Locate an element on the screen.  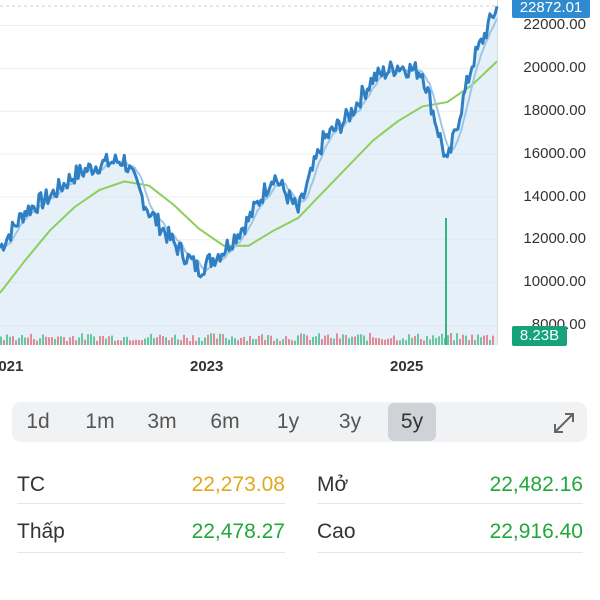
x-tick-label: 2025 is located at coordinates (407, 366).